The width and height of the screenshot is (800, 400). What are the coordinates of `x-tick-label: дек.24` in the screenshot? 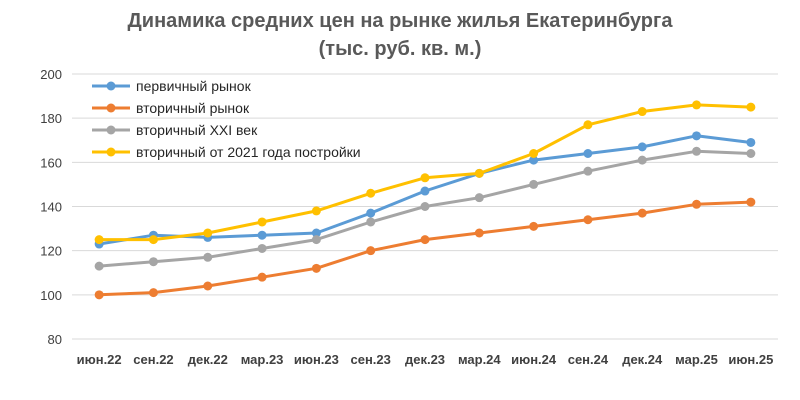 It's located at (642, 359).